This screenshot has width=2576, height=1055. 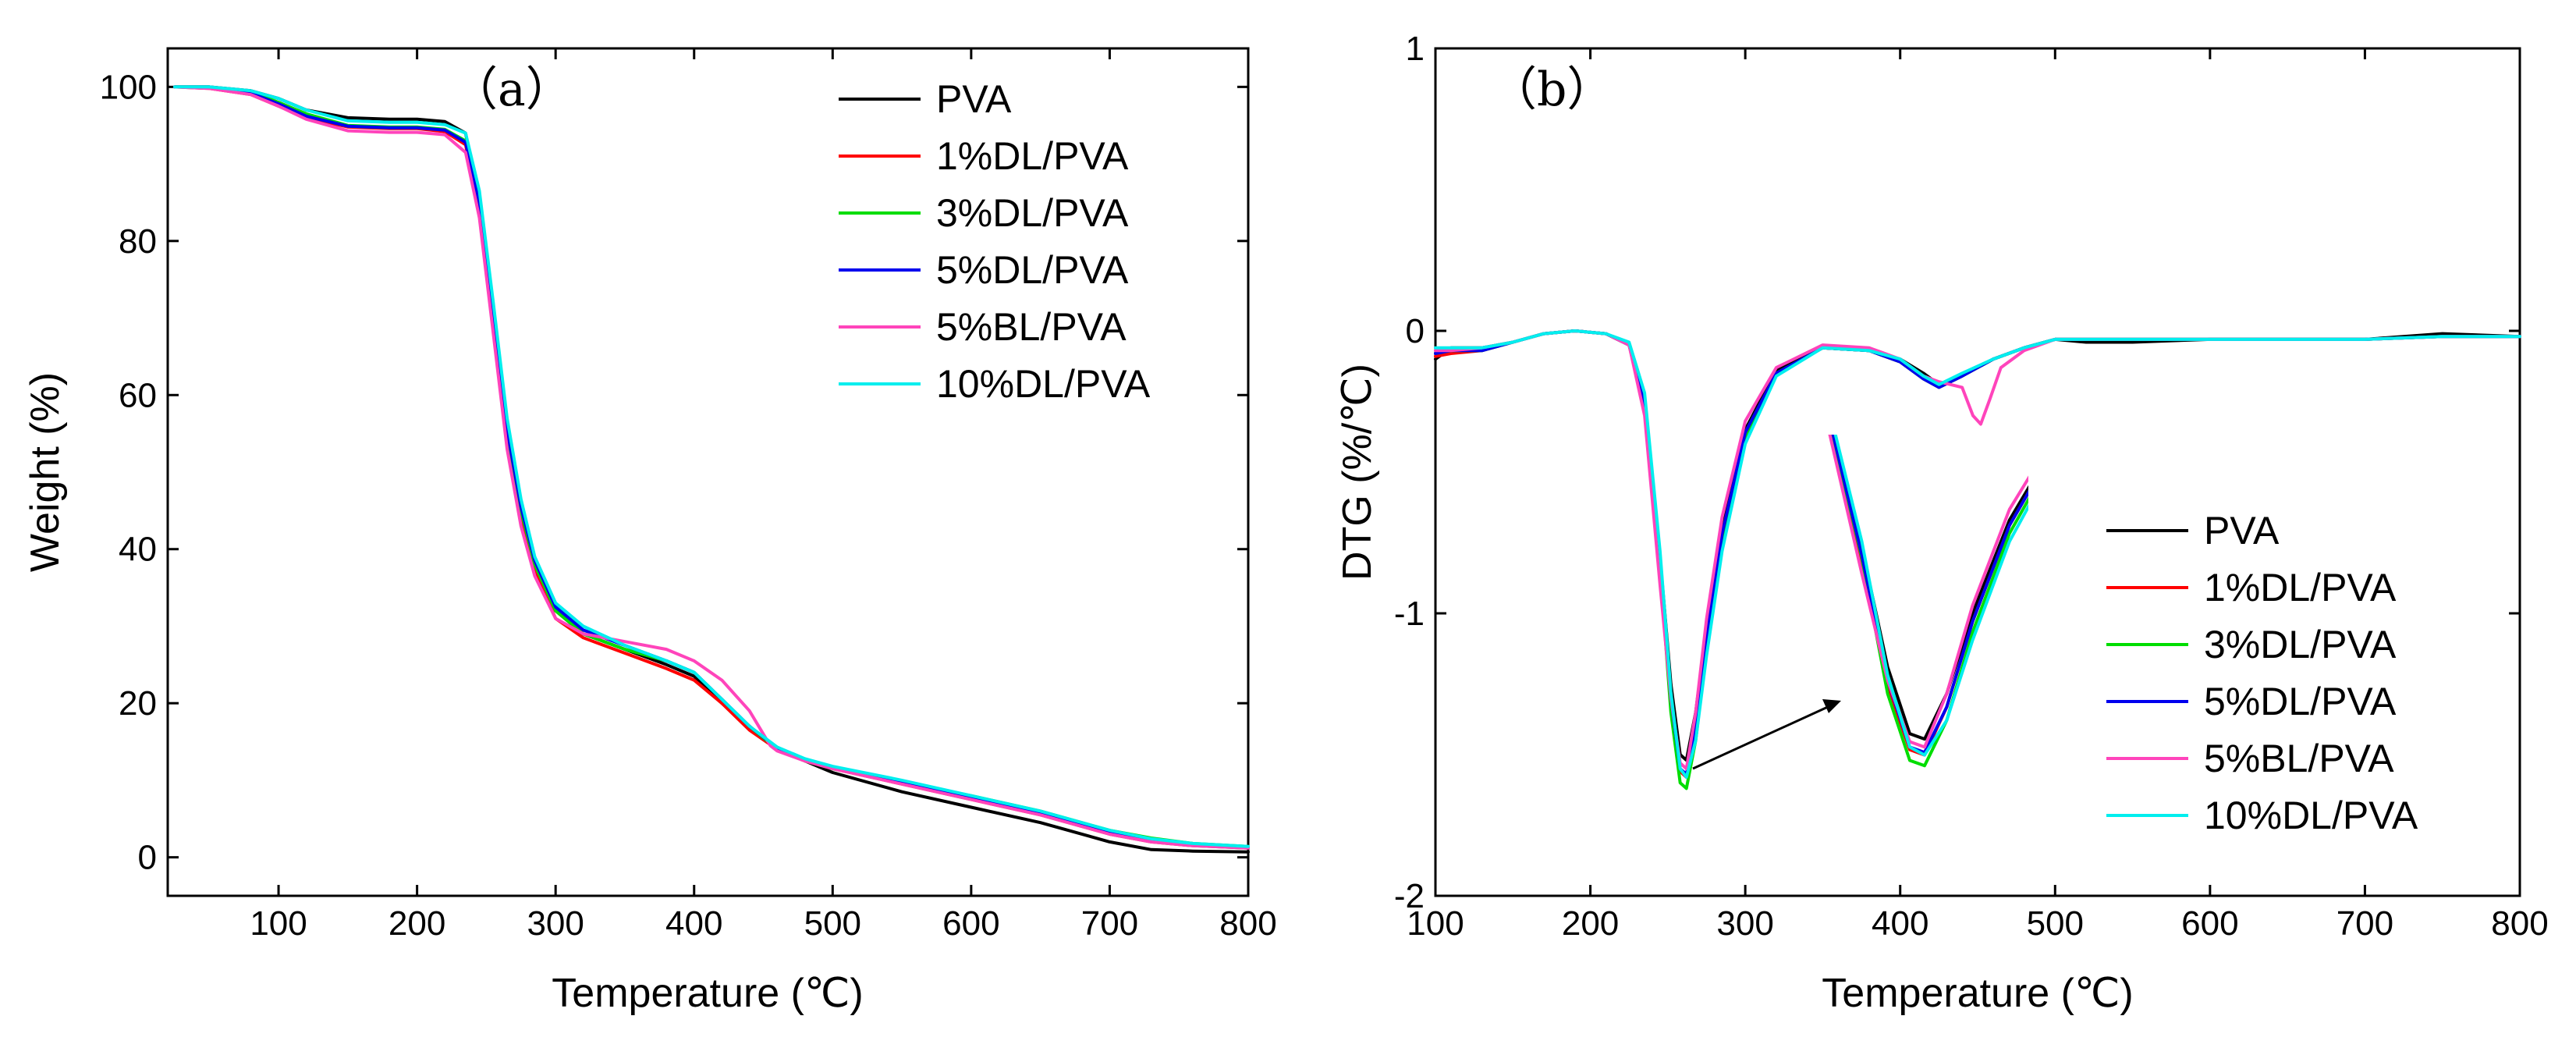 What do you see at coordinates (1551, 89) in the screenshot?
I see `panel-b-label: （b）` at bounding box center [1551, 89].